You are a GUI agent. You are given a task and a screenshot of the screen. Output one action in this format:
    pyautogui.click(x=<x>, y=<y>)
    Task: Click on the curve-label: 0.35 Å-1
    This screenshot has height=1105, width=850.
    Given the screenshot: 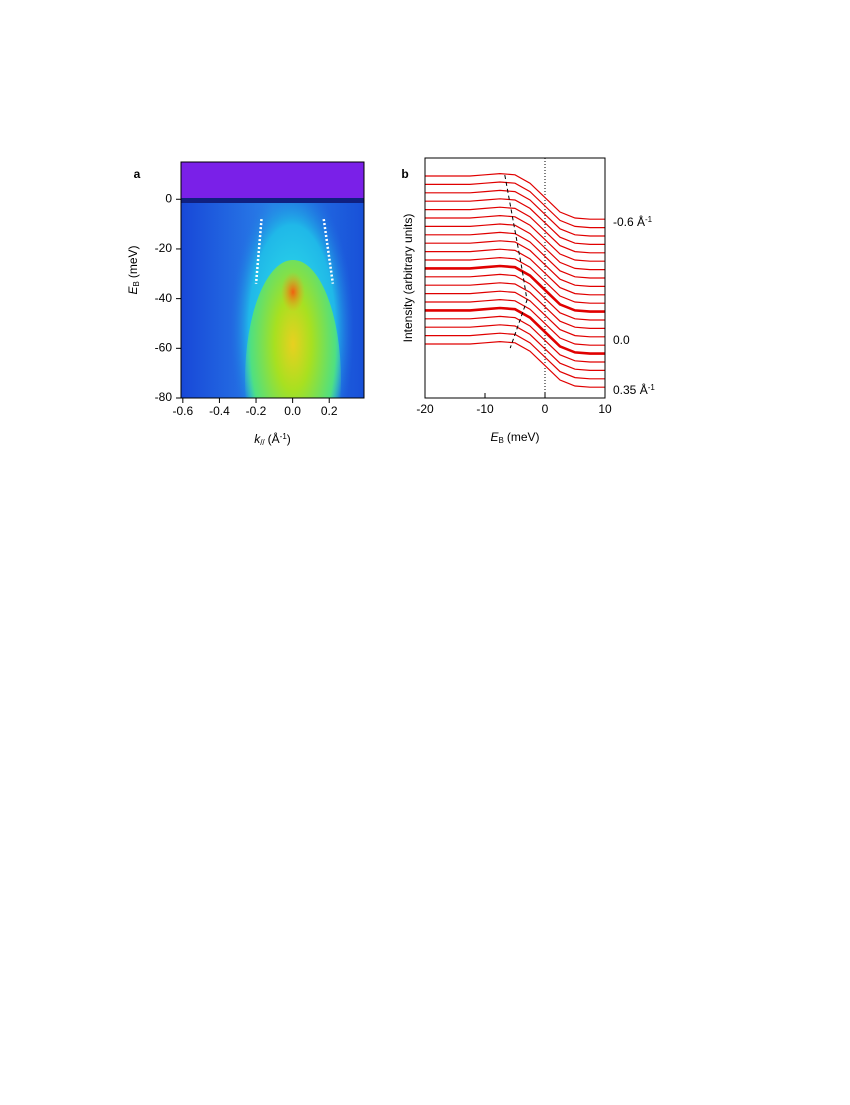 What is the action you would take?
    pyautogui.click(x=634, y=389)
    